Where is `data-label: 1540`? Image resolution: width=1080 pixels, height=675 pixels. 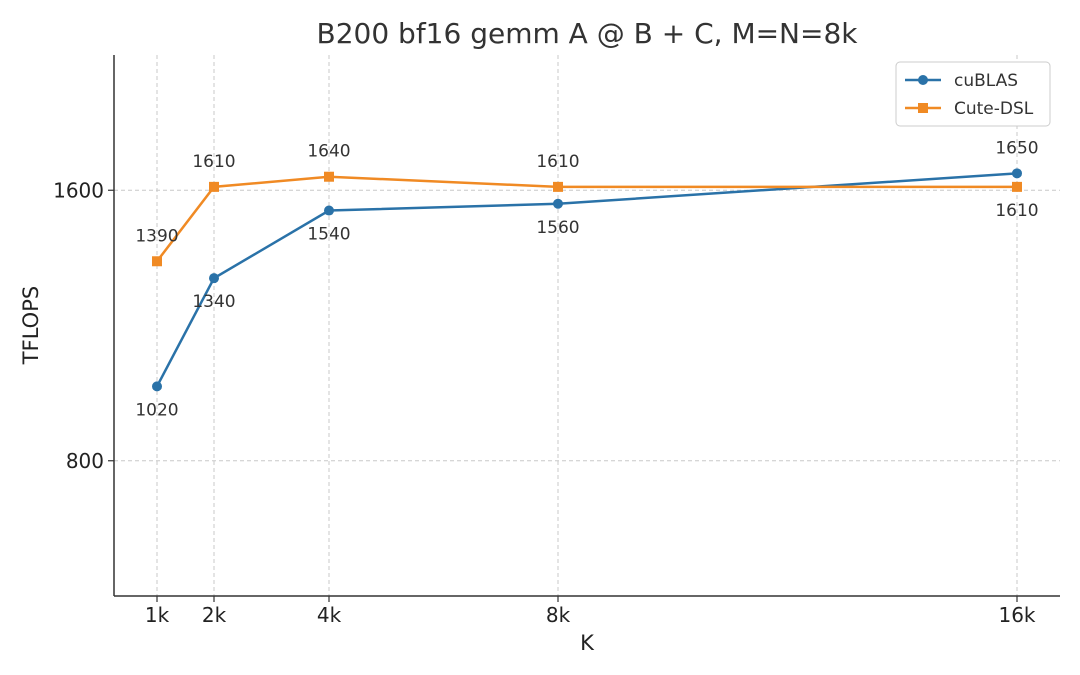 data-label: 1540 is located at coordinates (328, 235).